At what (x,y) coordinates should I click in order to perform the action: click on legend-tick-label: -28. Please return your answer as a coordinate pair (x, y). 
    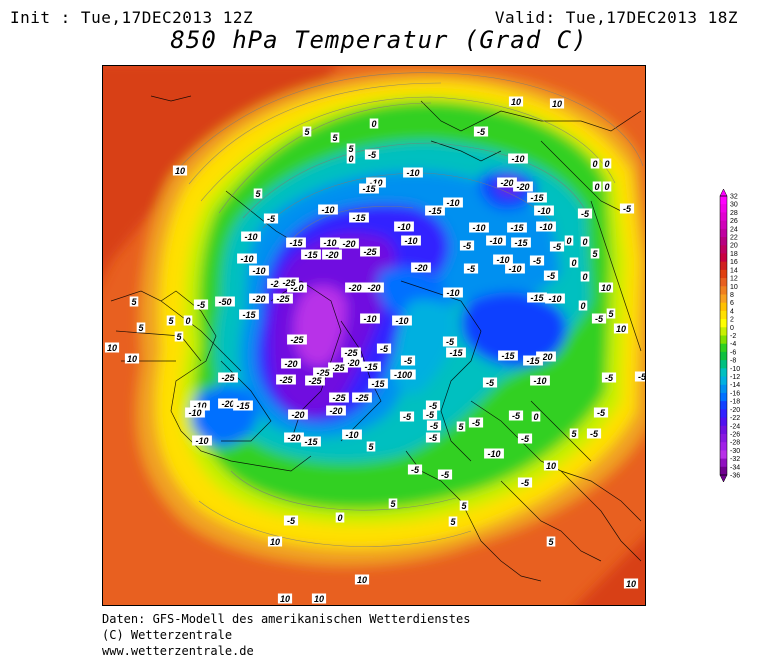
    Looking at the image, I should click on (735, 443).